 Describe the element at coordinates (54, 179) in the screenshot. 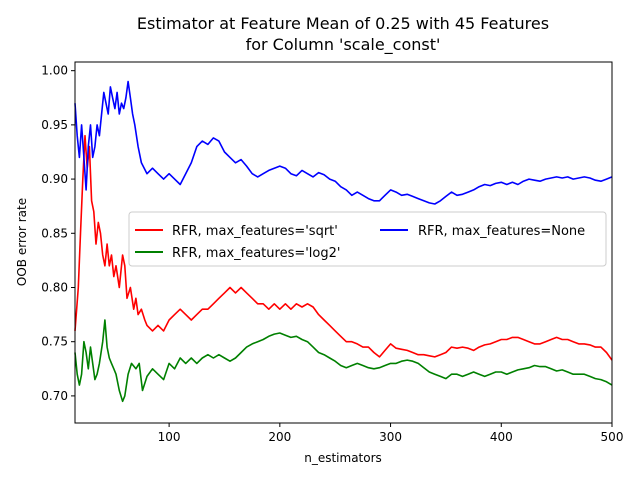

I see `y-tick-label: 0.90` at that location.